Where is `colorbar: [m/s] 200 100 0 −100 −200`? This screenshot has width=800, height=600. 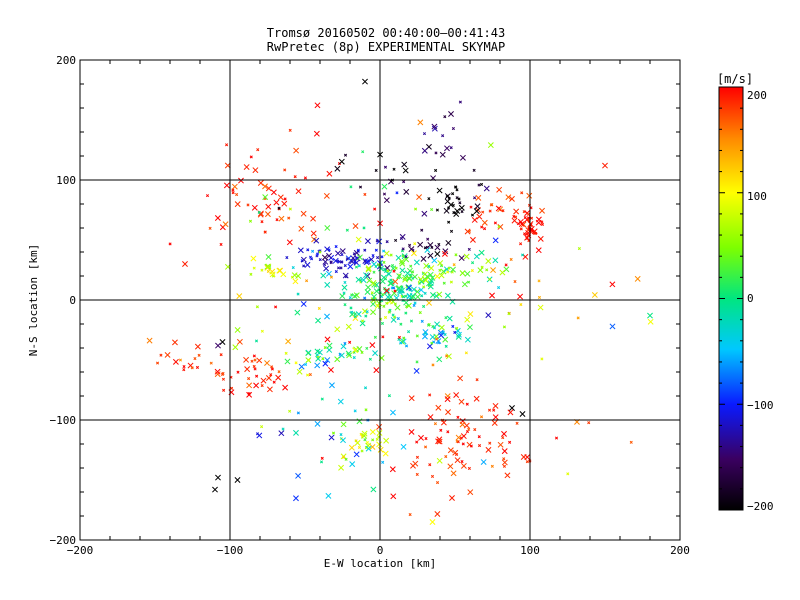 colorbar: [m/s] 200 100 0 −100 −200 is located at coordinates (745, 292).